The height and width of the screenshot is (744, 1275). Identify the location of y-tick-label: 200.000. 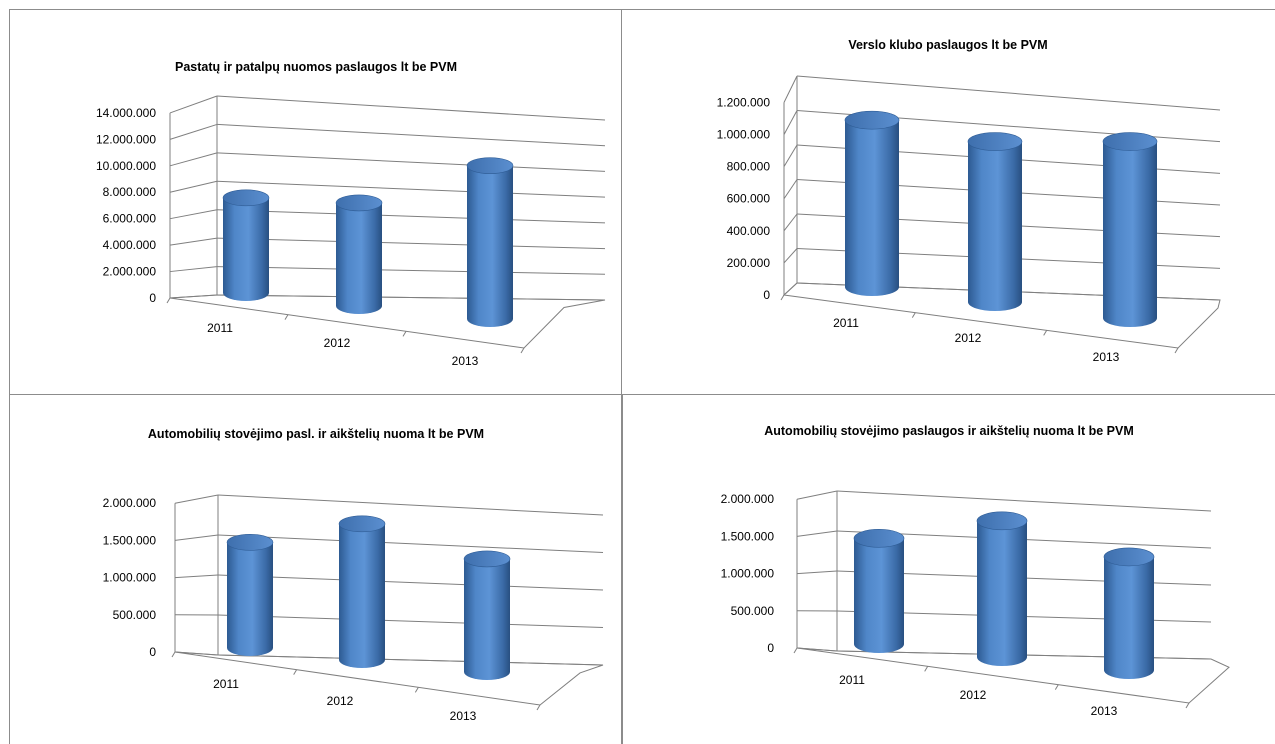
(749, 263).